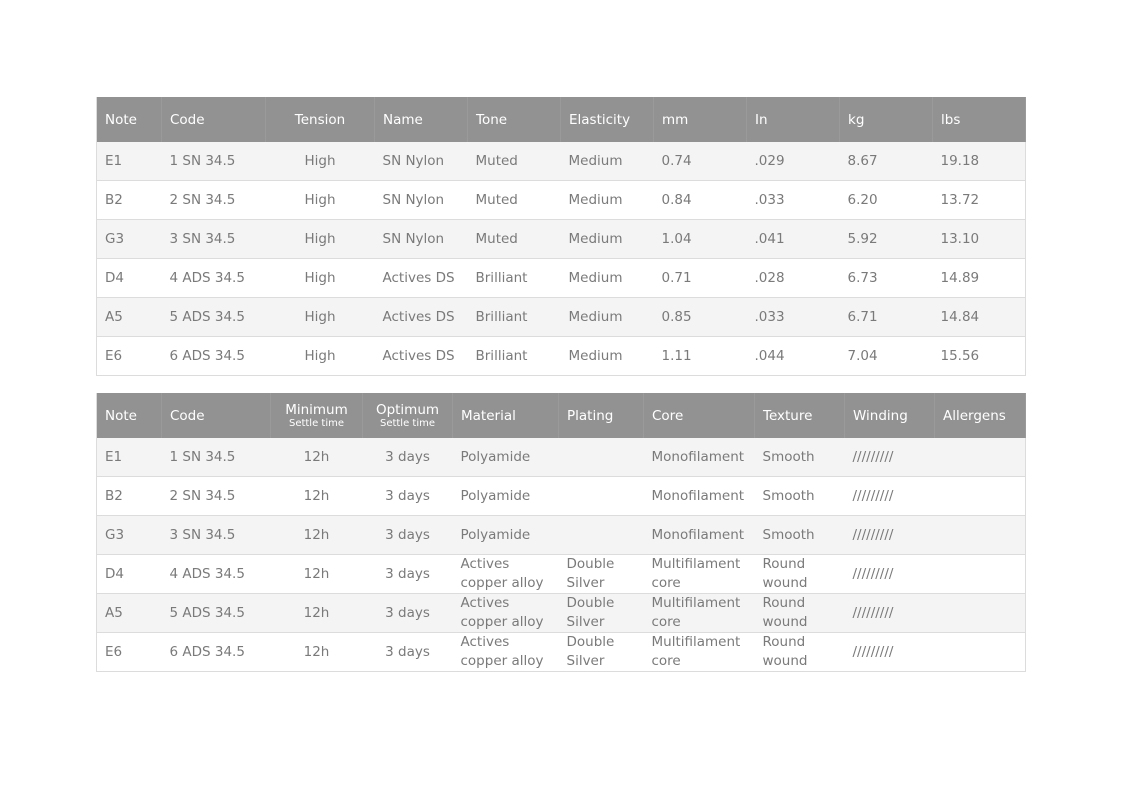 The width and height of the screenshot is (1121, 792). I want to click on table-cell: /////////, so click(889, 457).